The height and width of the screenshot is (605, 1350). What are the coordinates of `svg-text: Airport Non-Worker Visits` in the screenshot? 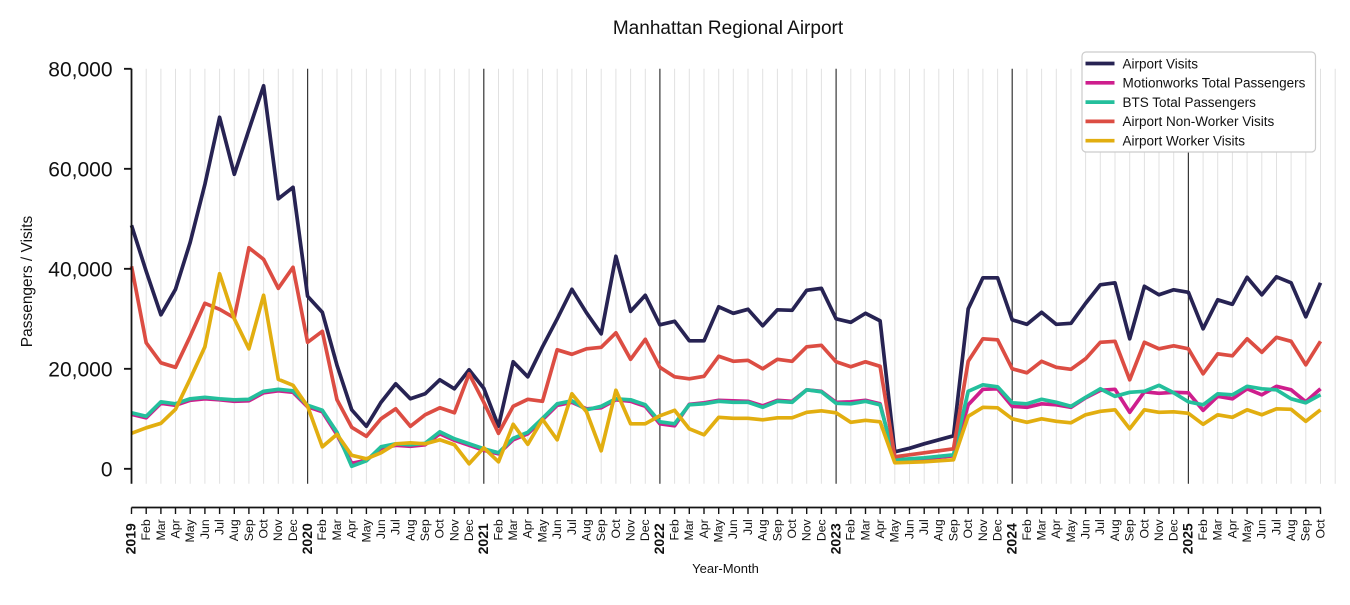 It's located at (1199, 121).